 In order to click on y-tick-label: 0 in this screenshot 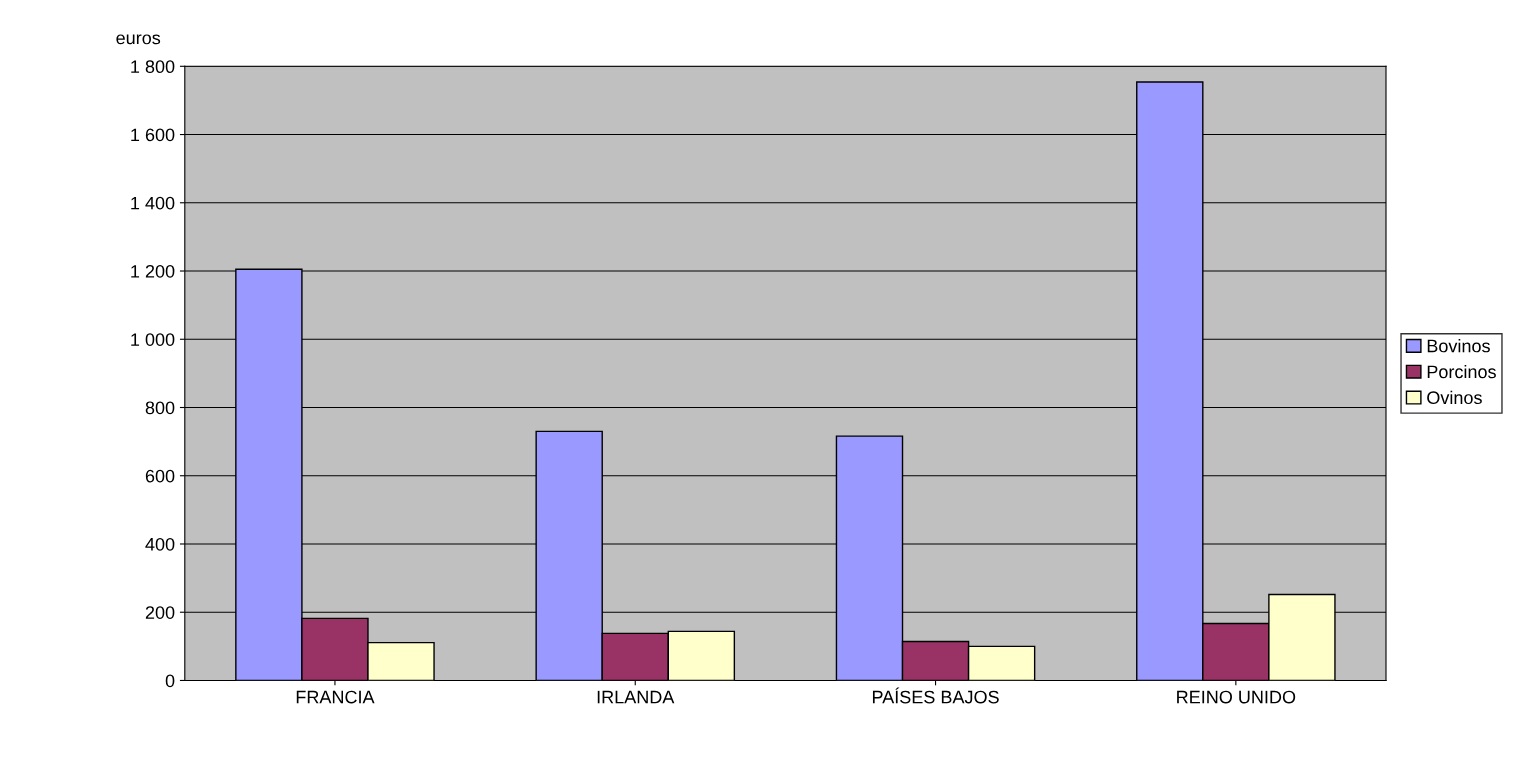, I will do `click(170, 681)`.